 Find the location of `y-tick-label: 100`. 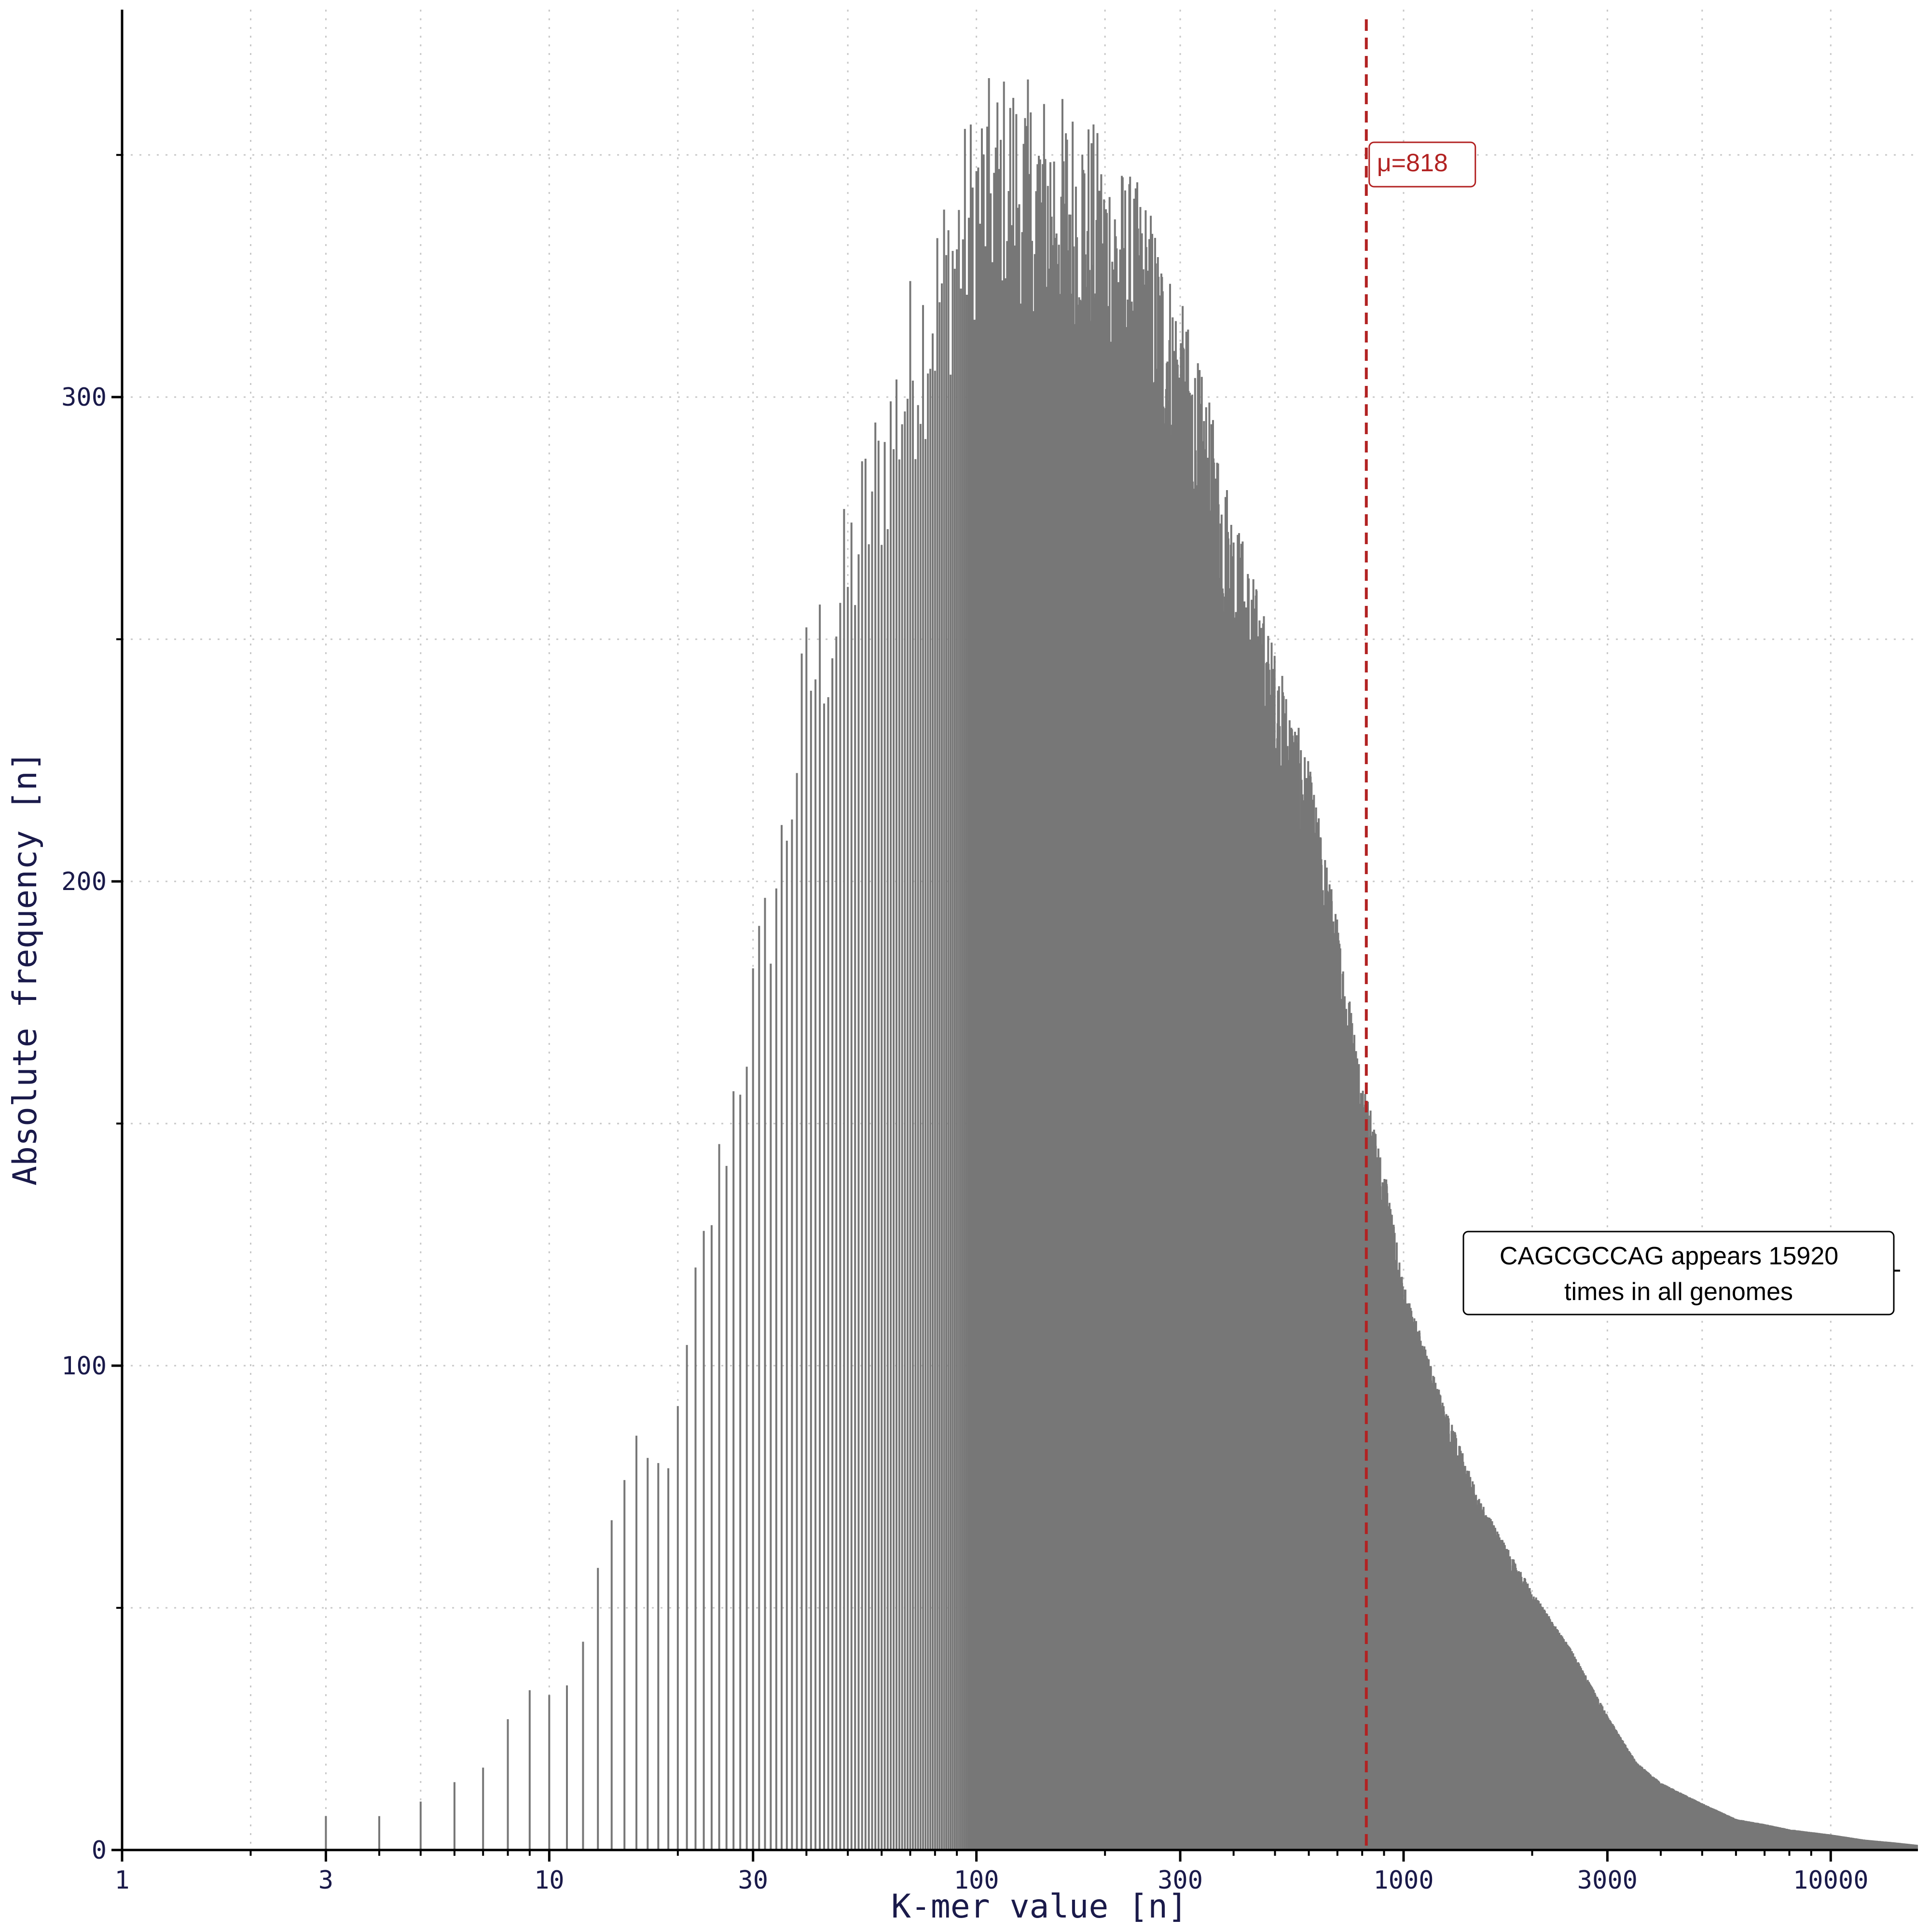

y-tick-label: 100 is located at coordinates (84, 1366).